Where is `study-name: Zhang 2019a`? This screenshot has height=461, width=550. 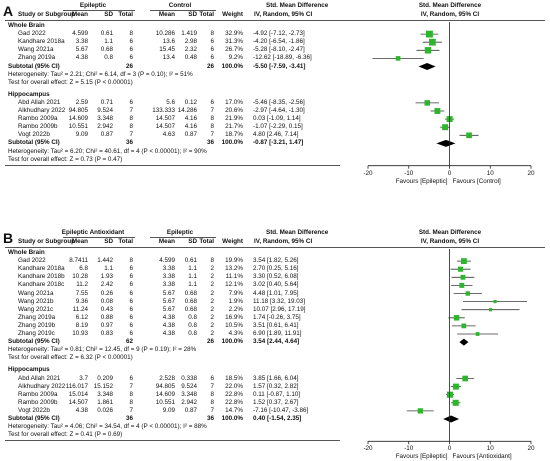 study-name: Zhang 2019a is located at coordinates (37, 58).